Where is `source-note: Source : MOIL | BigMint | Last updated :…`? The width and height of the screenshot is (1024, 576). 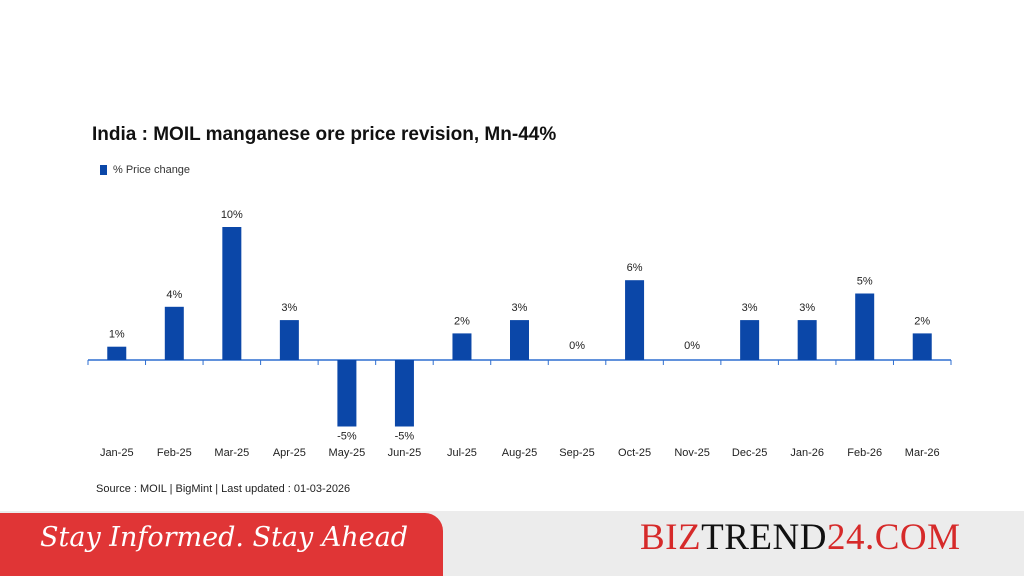
source-note: Source : MOIL | BigMint | Last updated :… is located at coordinates (223, 489).